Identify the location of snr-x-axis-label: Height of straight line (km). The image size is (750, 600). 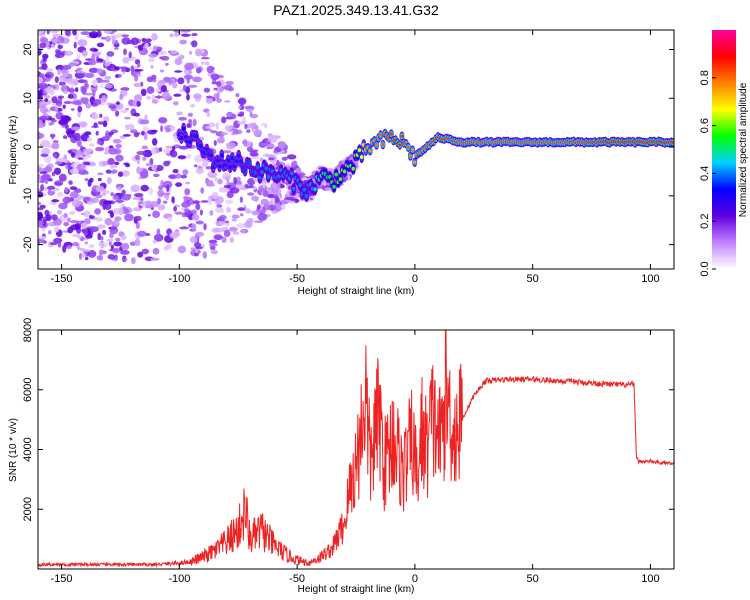
(356, 589).